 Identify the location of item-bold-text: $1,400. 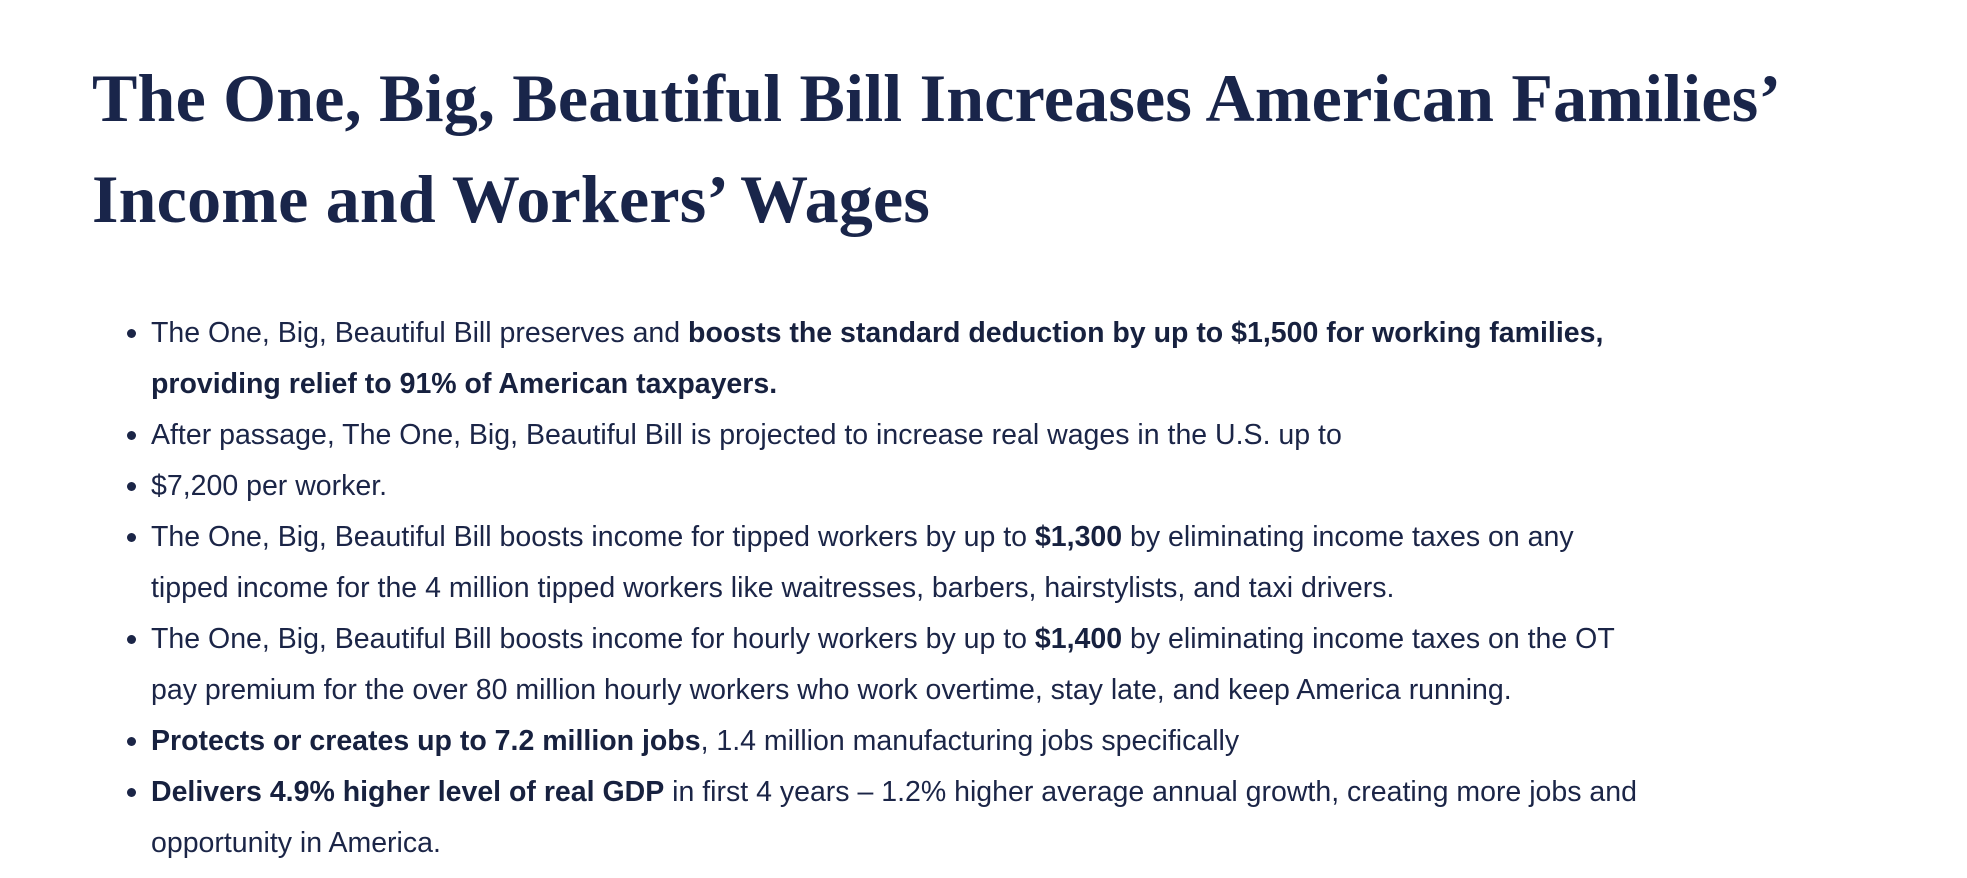
(1078, 639).